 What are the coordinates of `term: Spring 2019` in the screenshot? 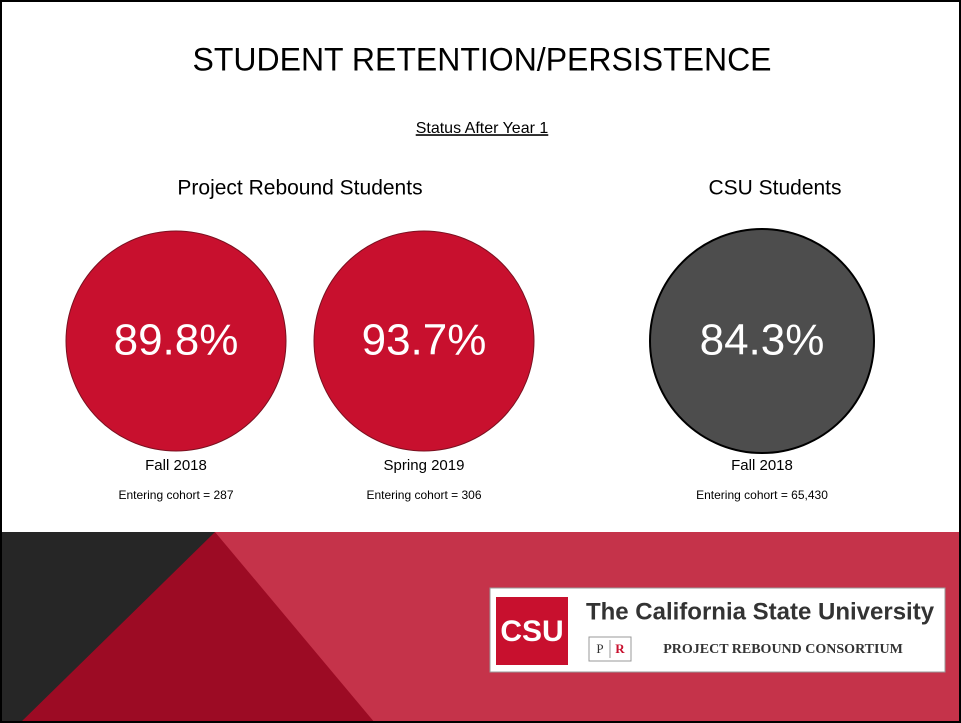 It's located at (424, 465).